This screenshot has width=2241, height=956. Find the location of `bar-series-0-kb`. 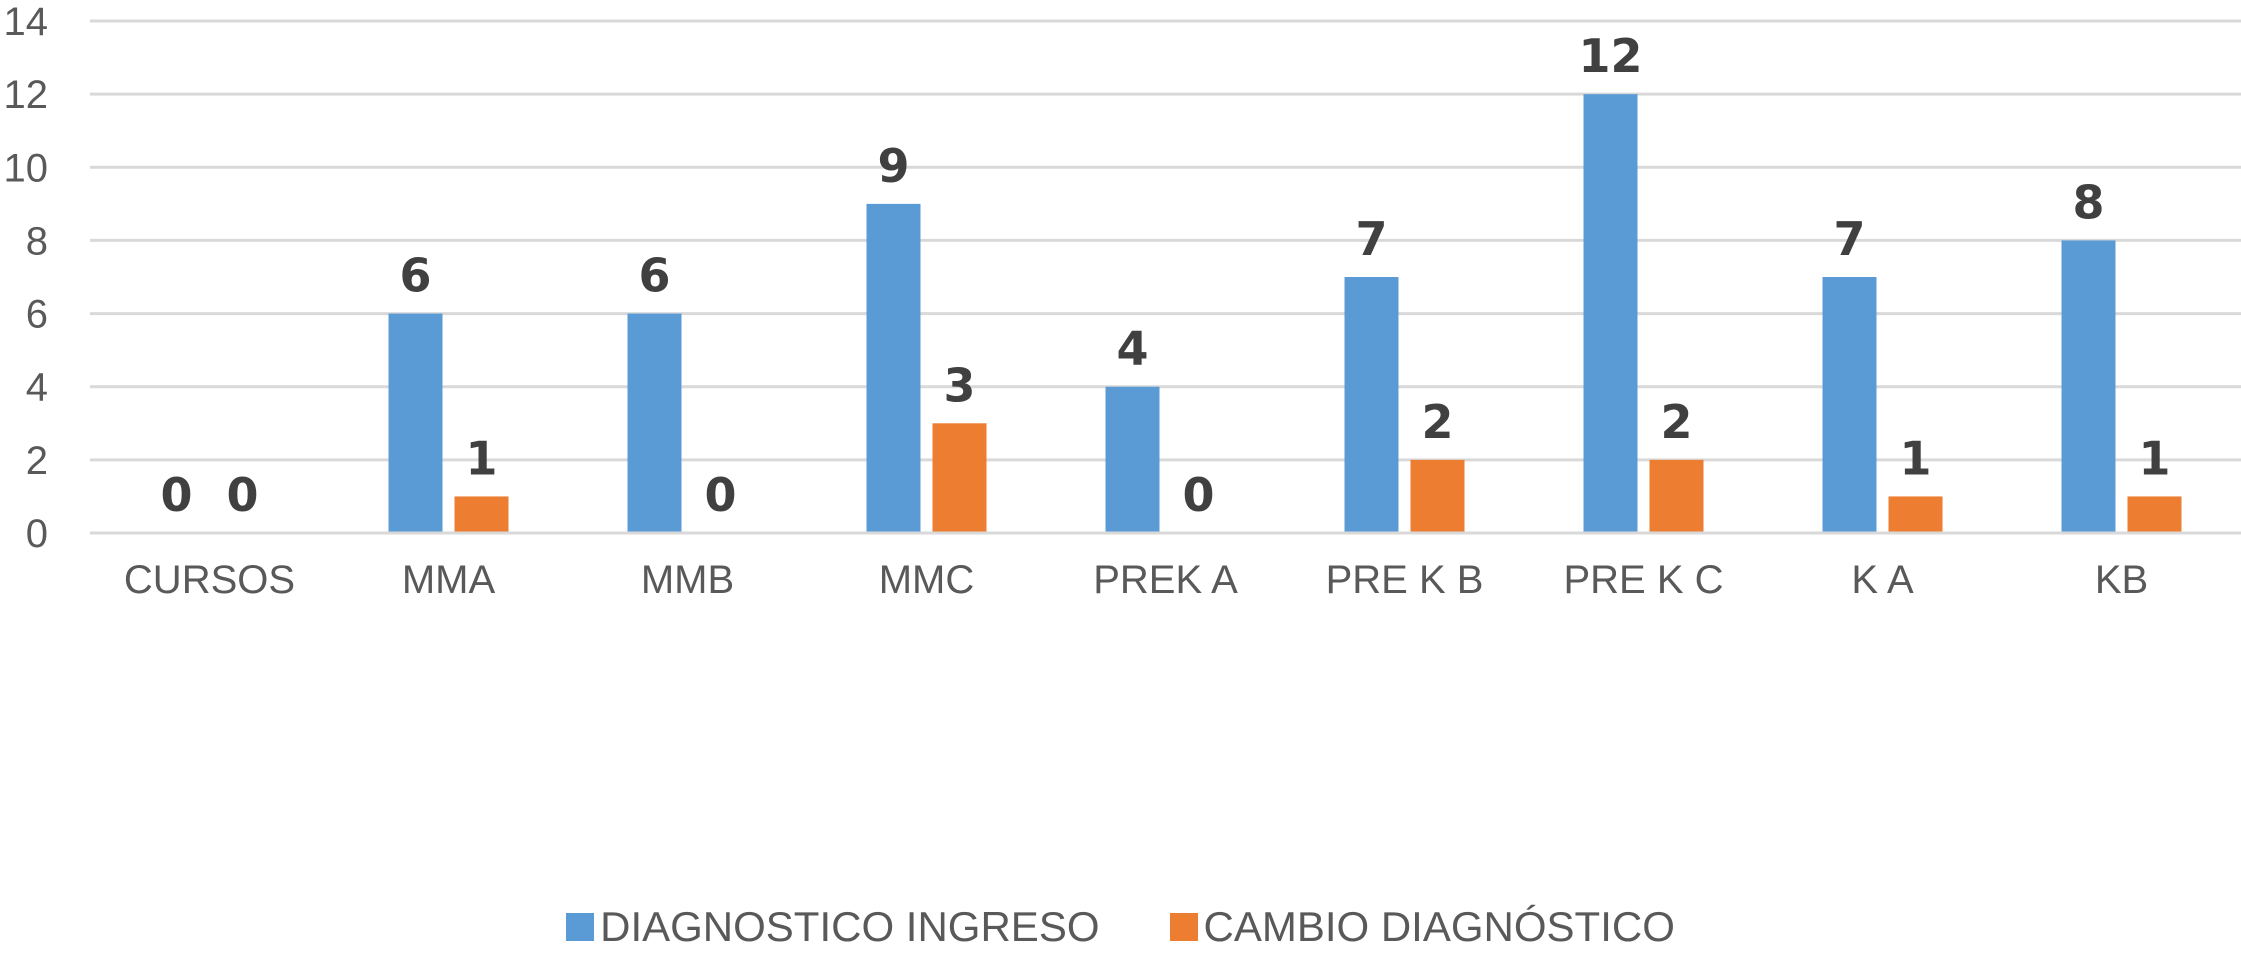

bar-series-0-kb is located at coordinates (2088, 386).